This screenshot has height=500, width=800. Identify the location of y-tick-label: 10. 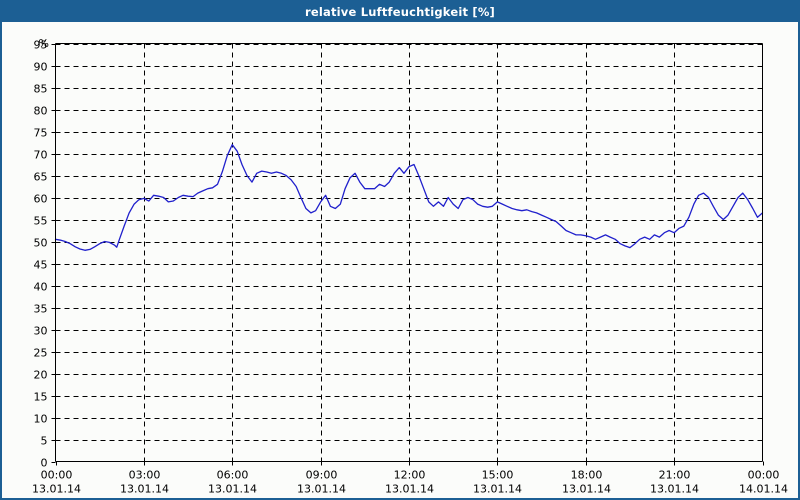
(41, 419).